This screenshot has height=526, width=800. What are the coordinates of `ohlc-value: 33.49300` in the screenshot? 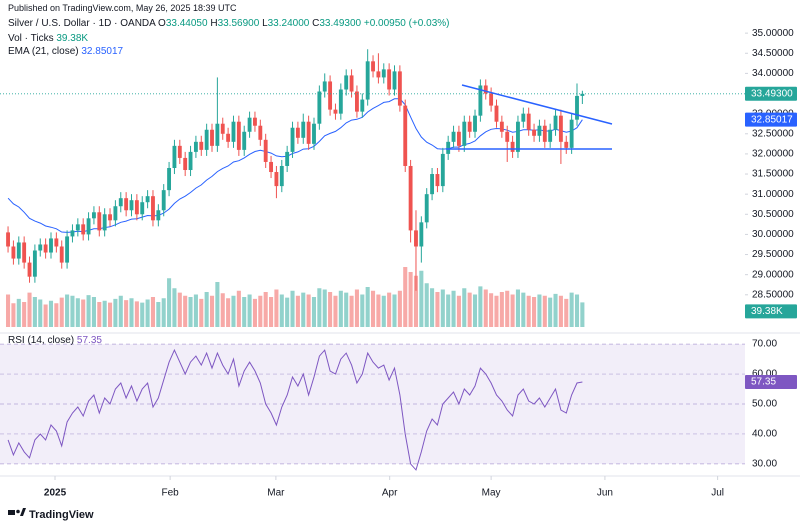 It's located at (340, 23).